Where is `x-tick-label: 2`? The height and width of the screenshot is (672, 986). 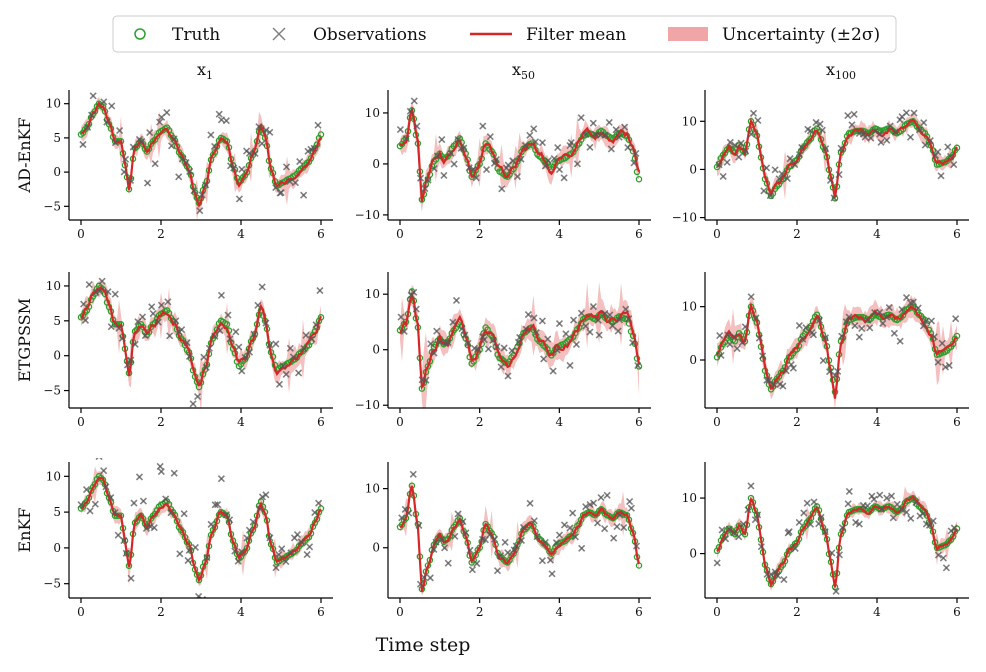
x-tick-label: 2 is located at coordinates (161, 234).